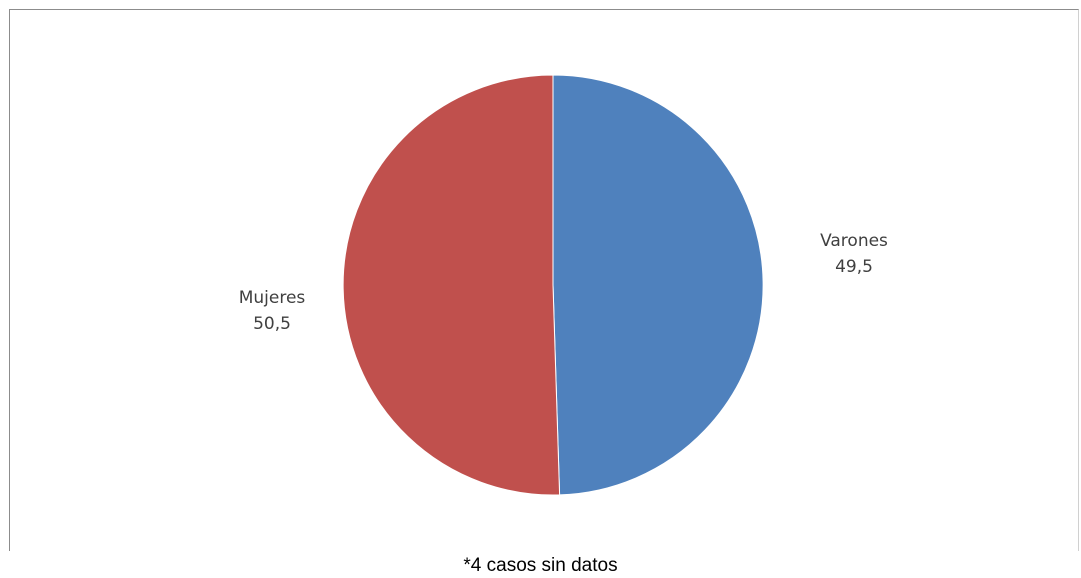  I want to click on slice-label-mujeres: Mujeres, so click(272, 298).